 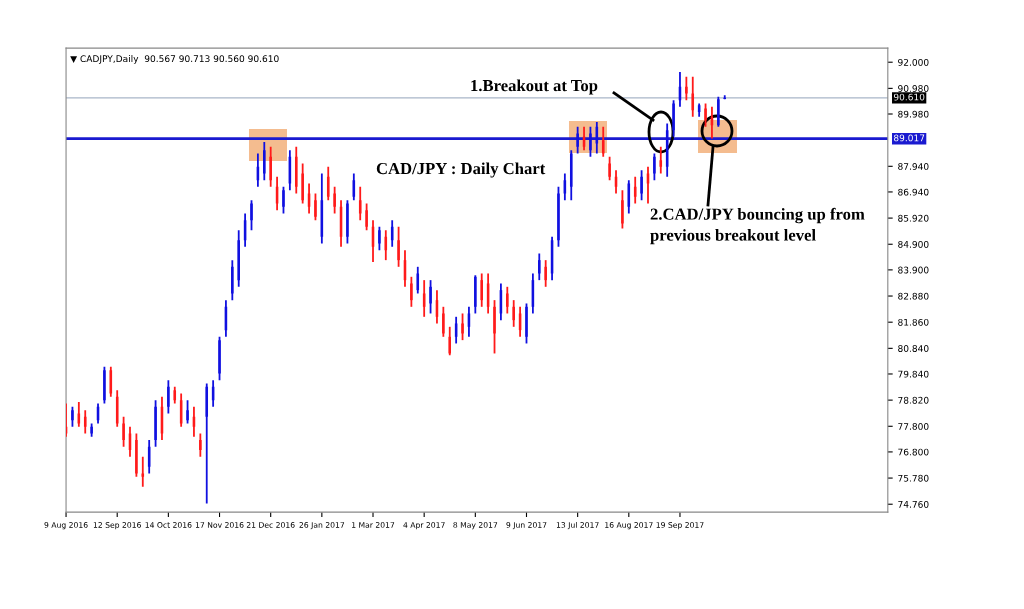 What do you see at coordinates (461, 170) in the screenshot?
I see `annotation: CAD/JPY : Daily Chart` at bounding box center [461, 170].